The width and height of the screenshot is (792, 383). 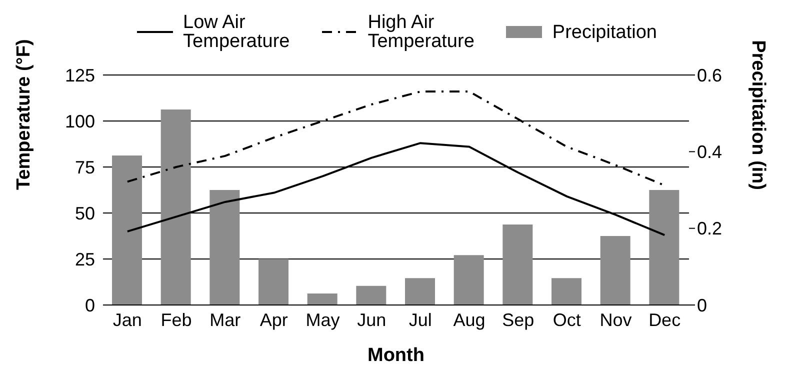 I want to click on y2-tick-label: 0.4, so click(x=709, y=152).